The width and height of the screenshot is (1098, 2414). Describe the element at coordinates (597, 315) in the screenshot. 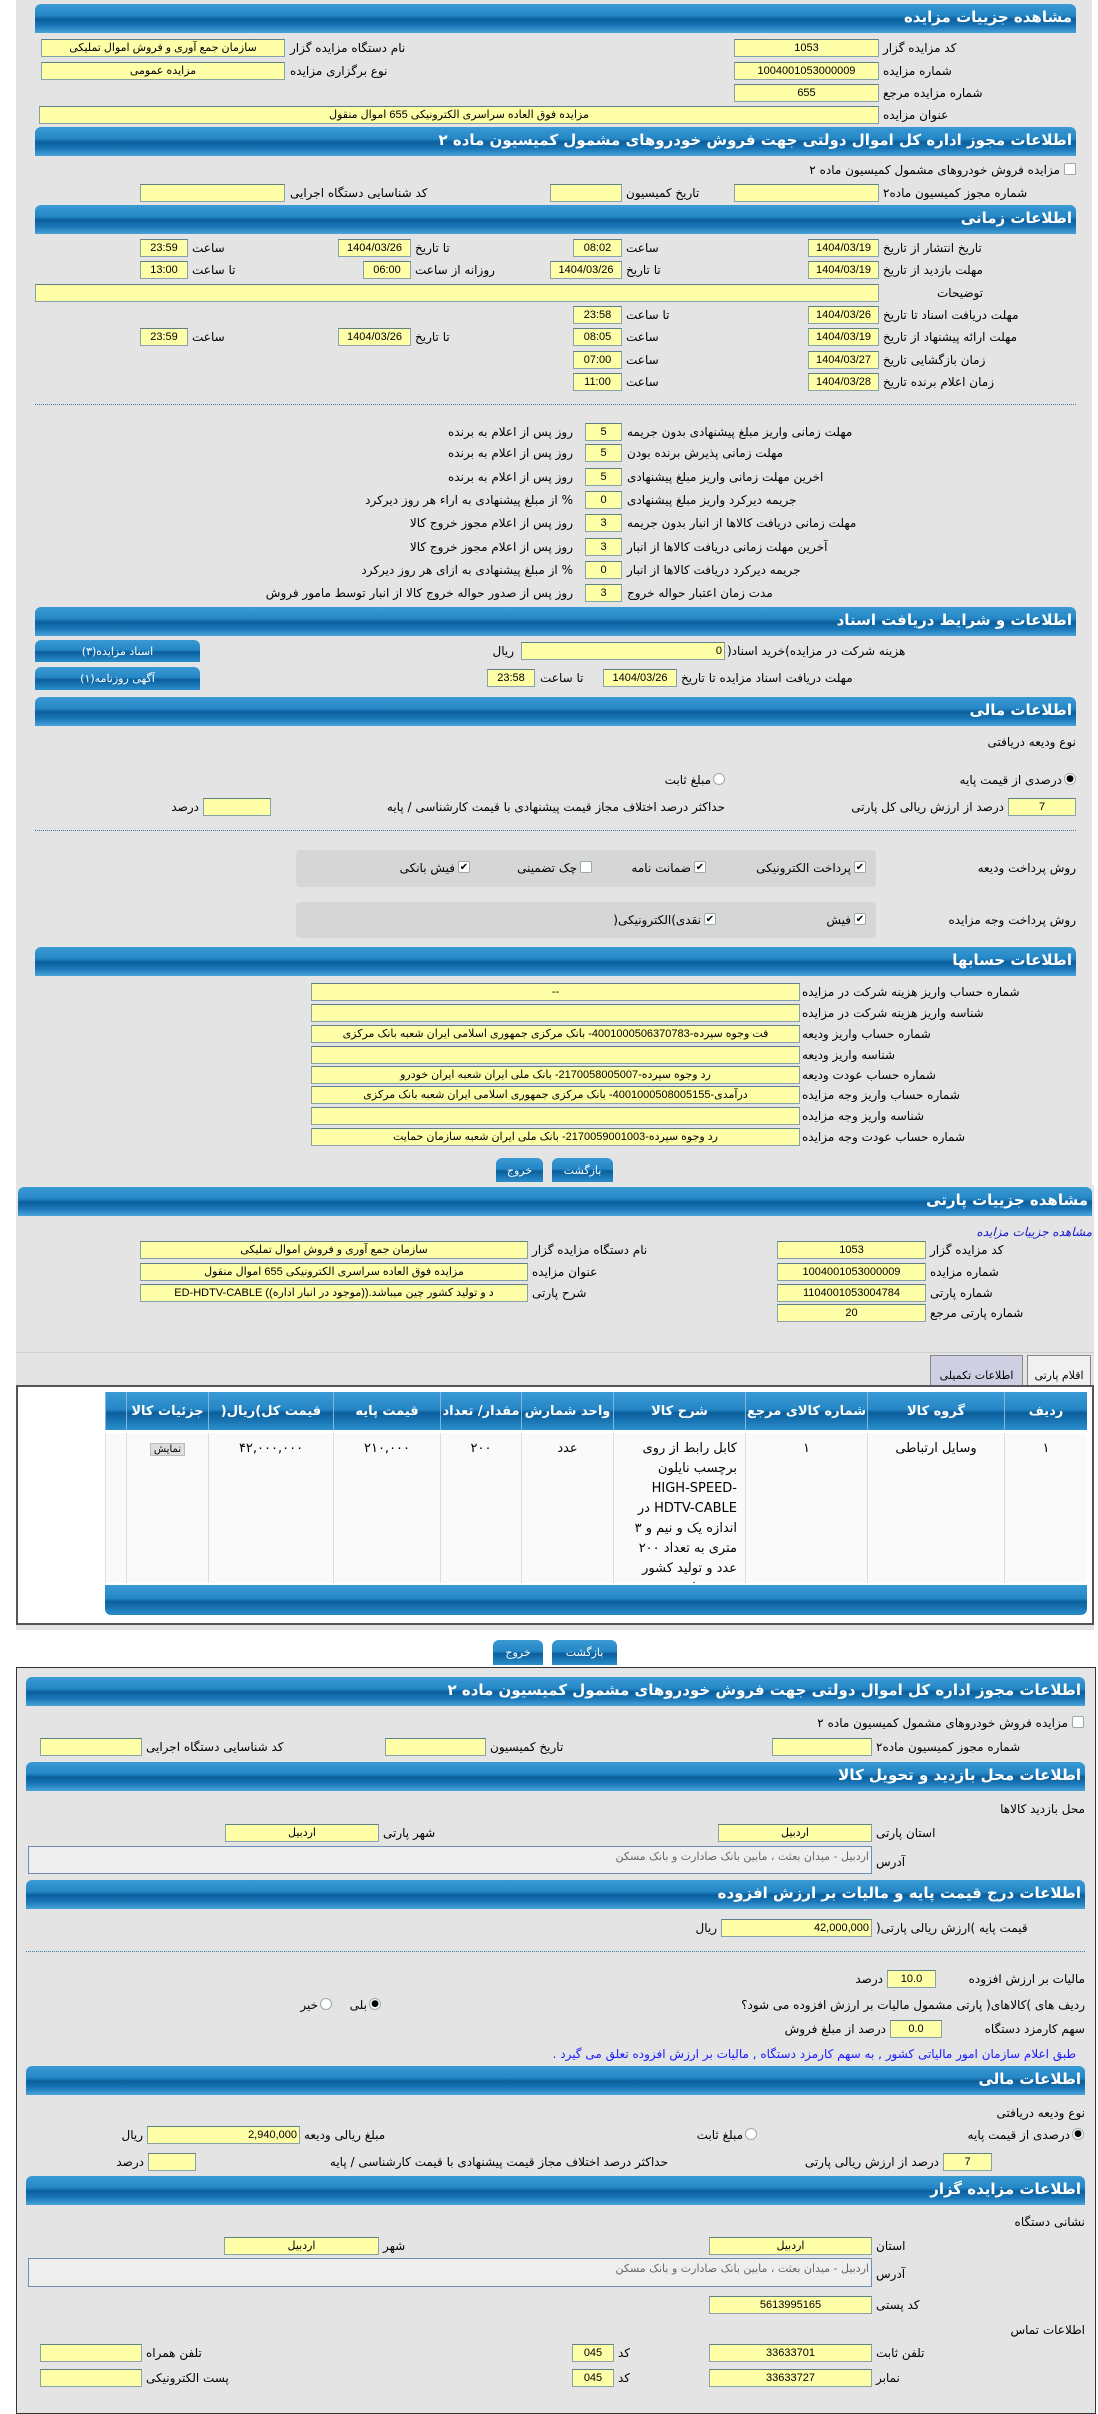

I see `docs-time-field: 23:58` at that location.